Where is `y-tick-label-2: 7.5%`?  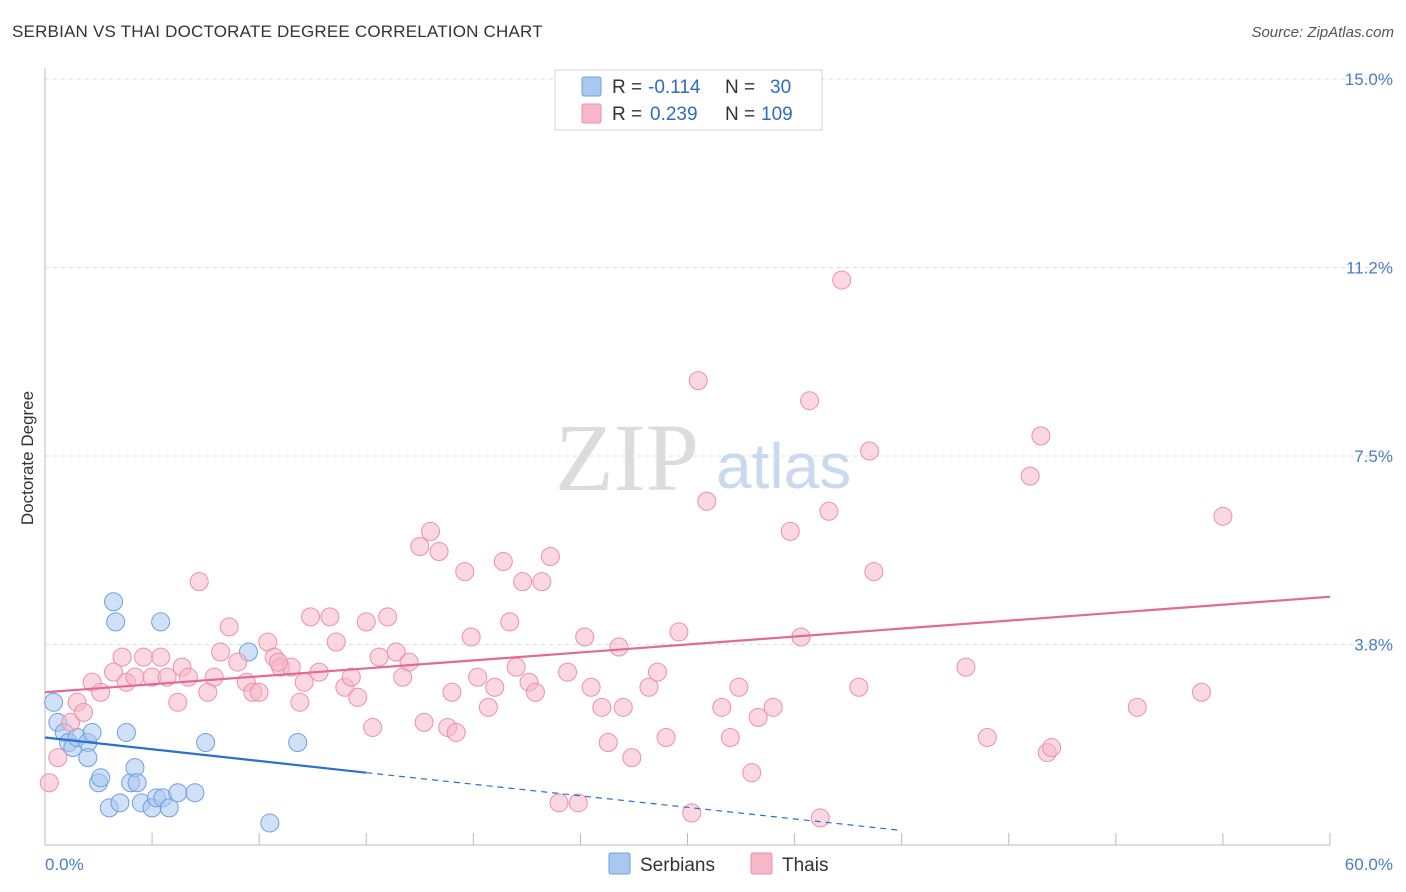 y-tick-label-2: 7.5% is located at coordinates (1373, 456).